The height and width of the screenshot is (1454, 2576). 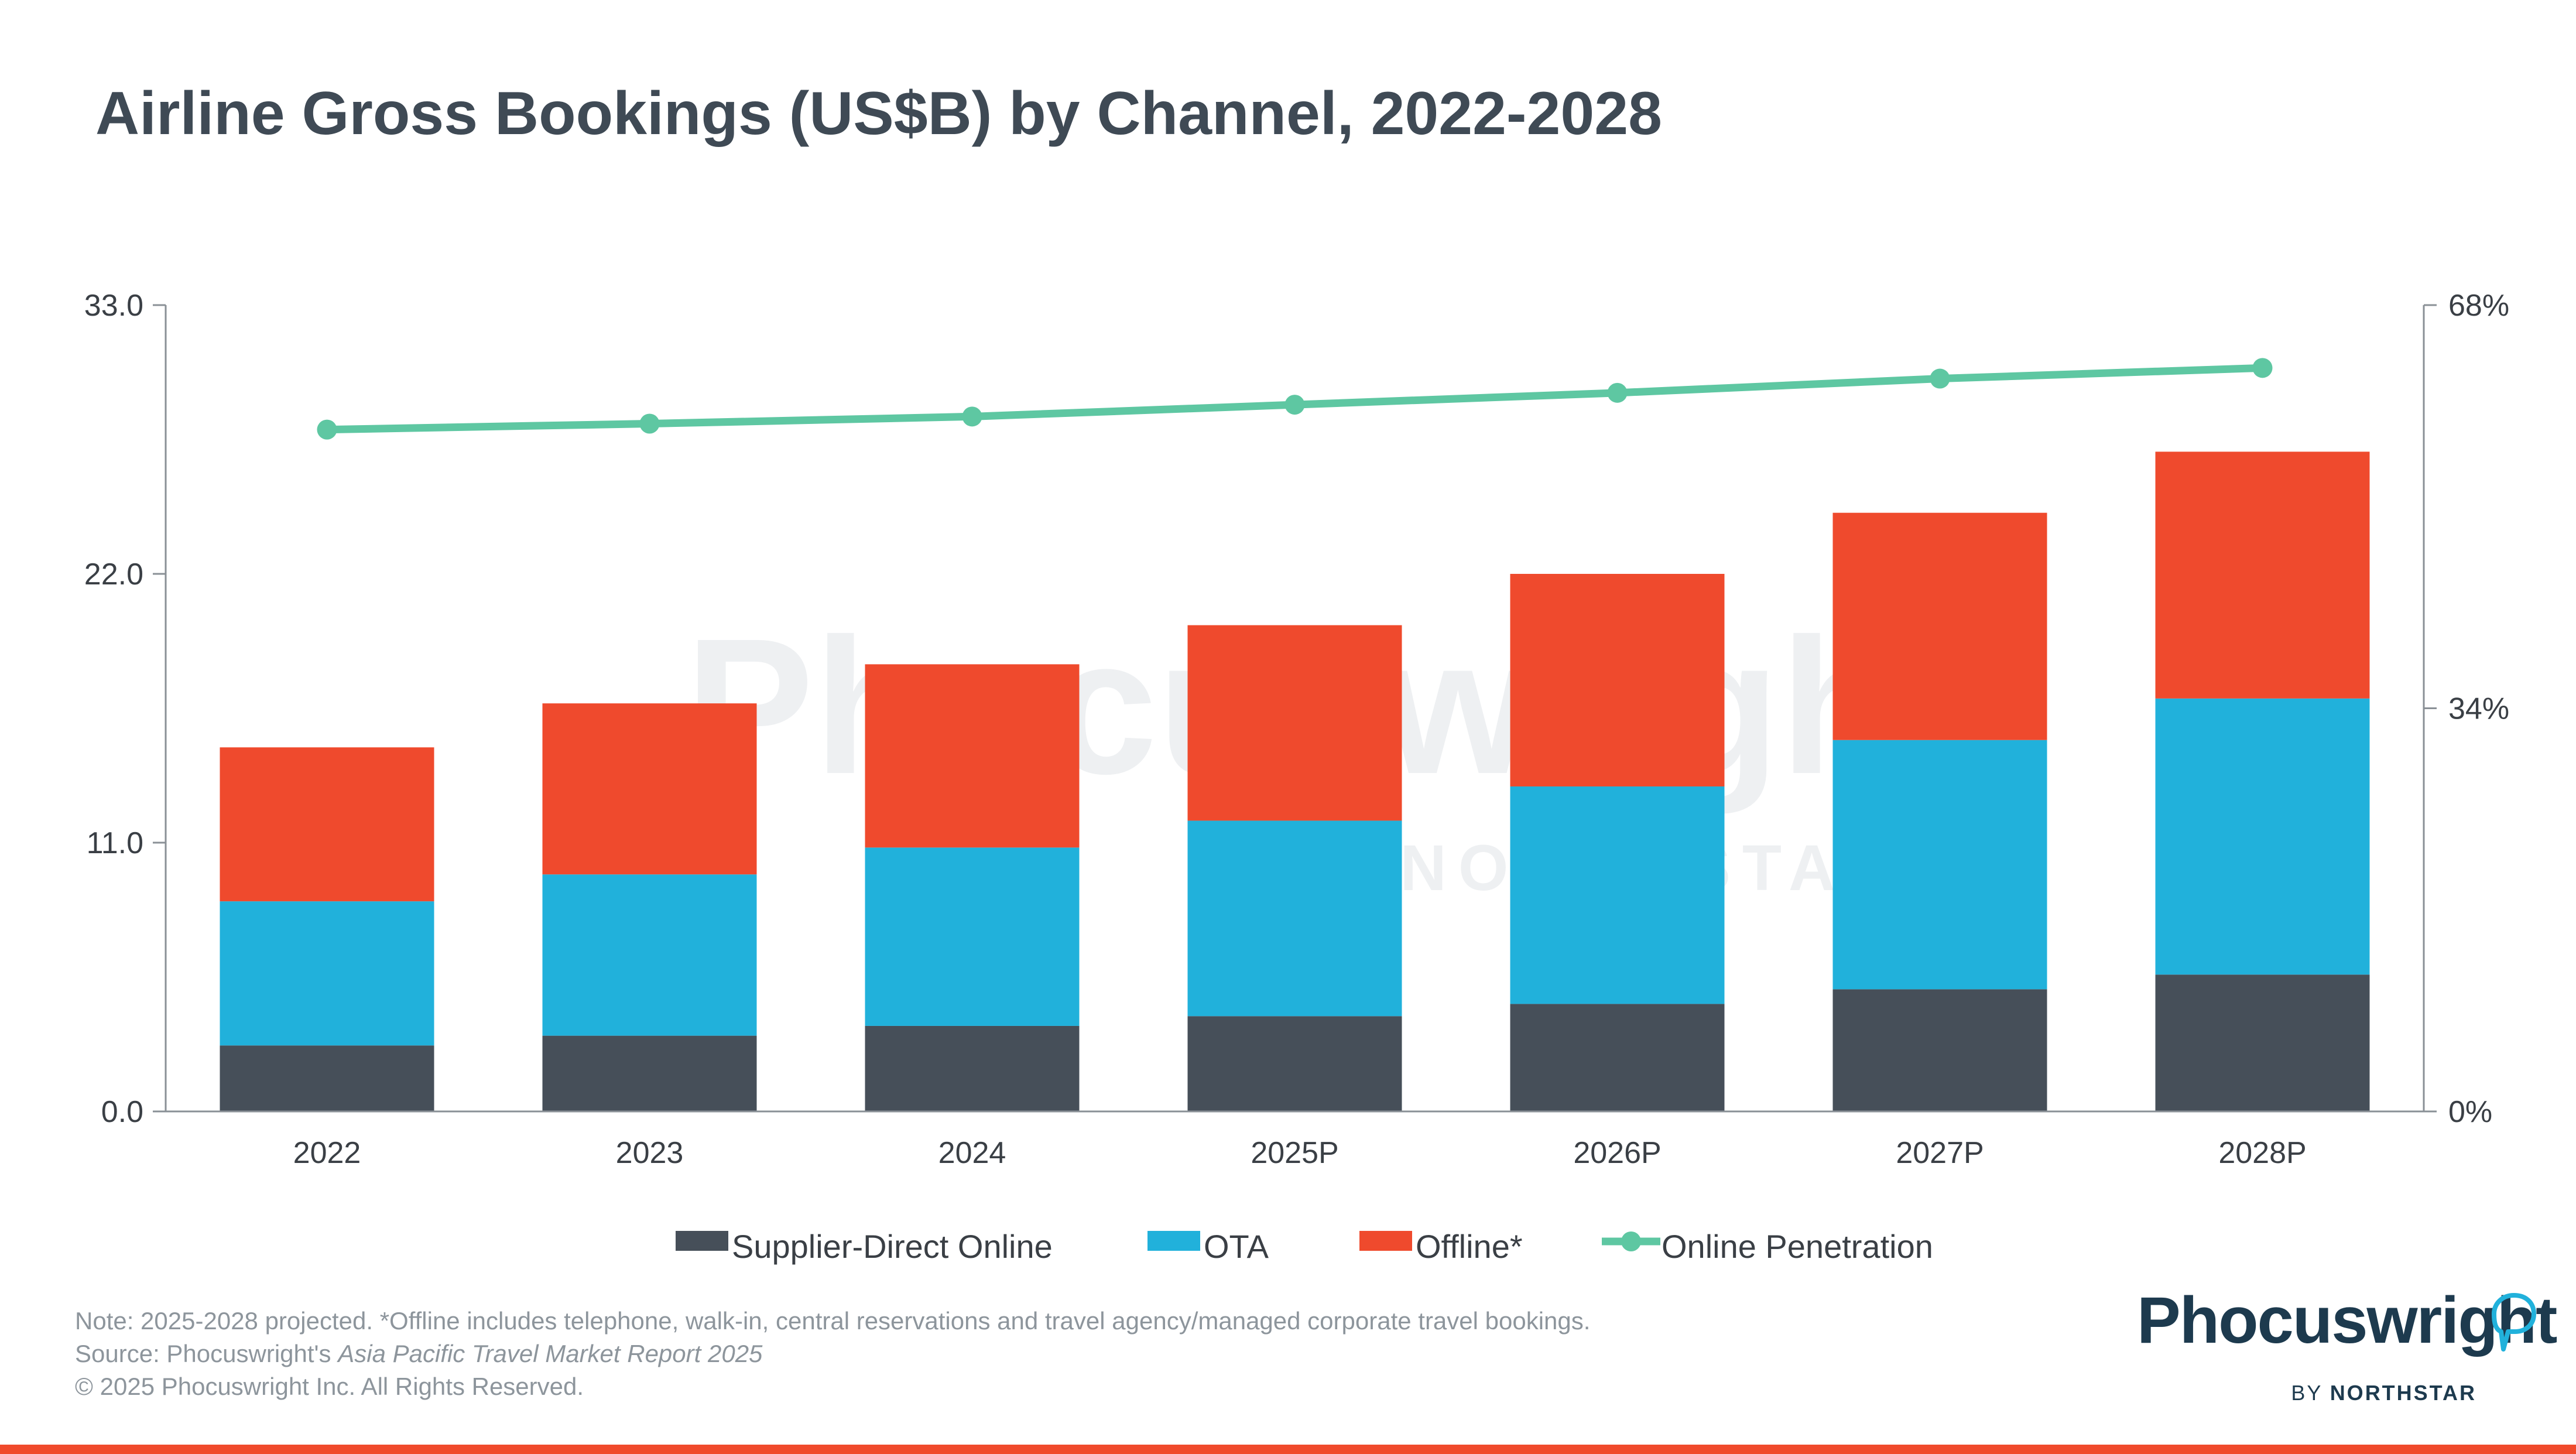 I want to click on bar-offline-2026p, so click(x=1618, y=680).